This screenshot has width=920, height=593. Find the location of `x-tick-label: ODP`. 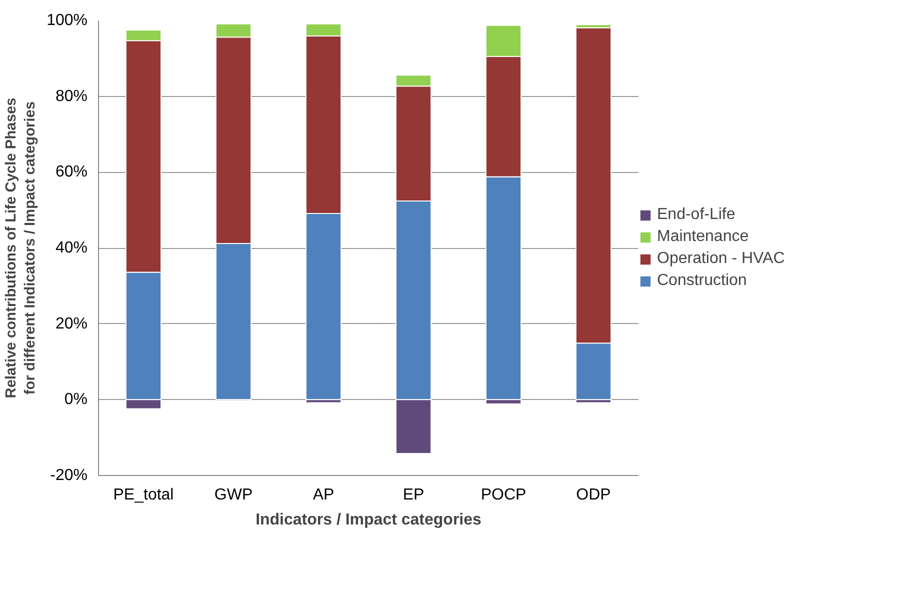

x-tick-label: ODP is located at coordinates (593, 495).